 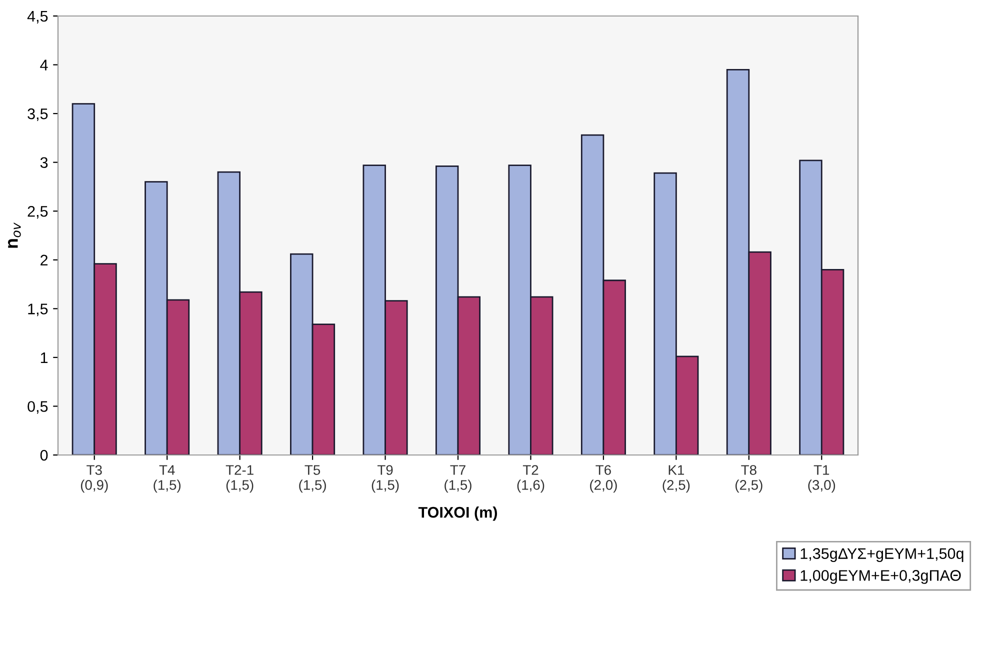 I want to click on x-tick-label: K1 (2,5), so click(x=676, y=479).